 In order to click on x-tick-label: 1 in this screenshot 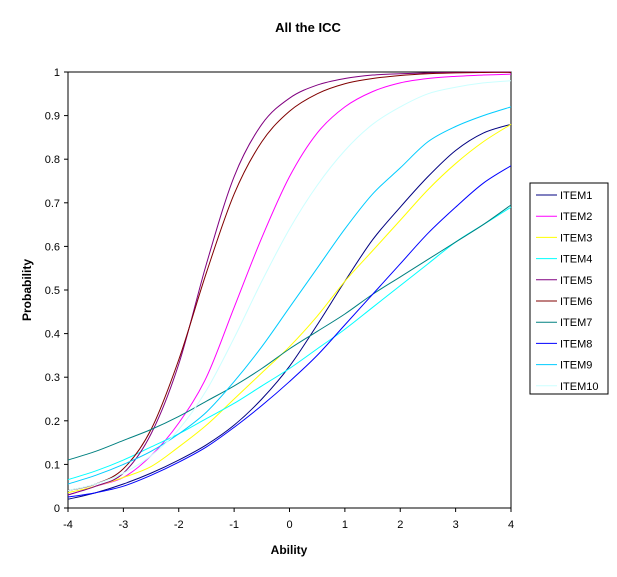, I will do `click(345, 525)`.